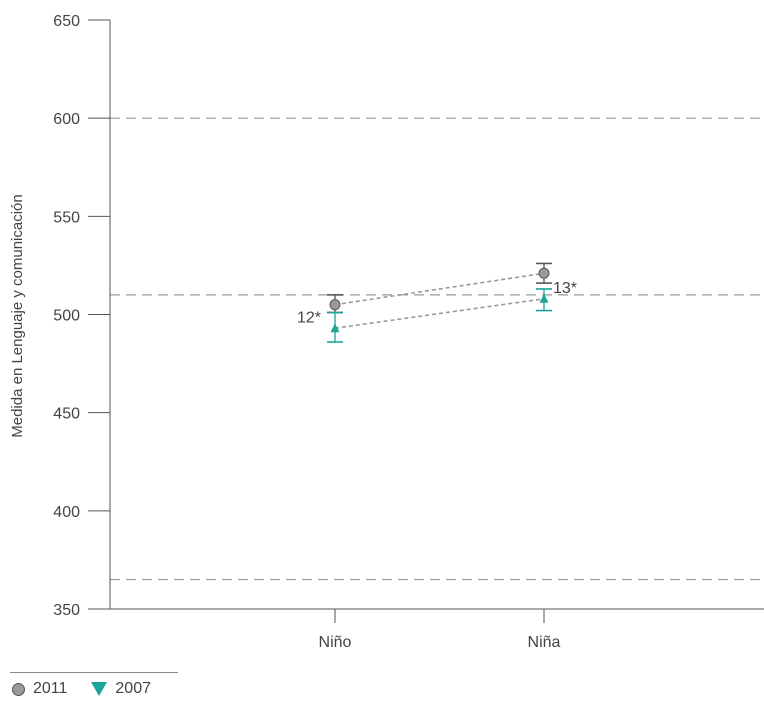 This screenshot has height=704, width=764. What do you see at coordinates (66, 119) in the screenshot?
I see `y-tick-label: 600` at bounding box center [66, 119].